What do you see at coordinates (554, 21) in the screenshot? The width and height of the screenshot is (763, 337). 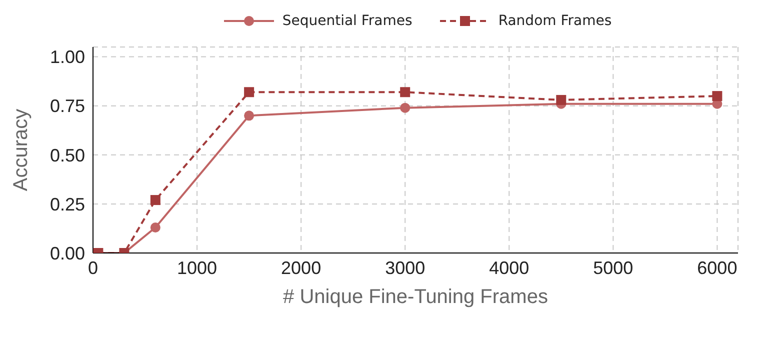 I see `legend-label: Random Frames` at bounding box center [554, 21].